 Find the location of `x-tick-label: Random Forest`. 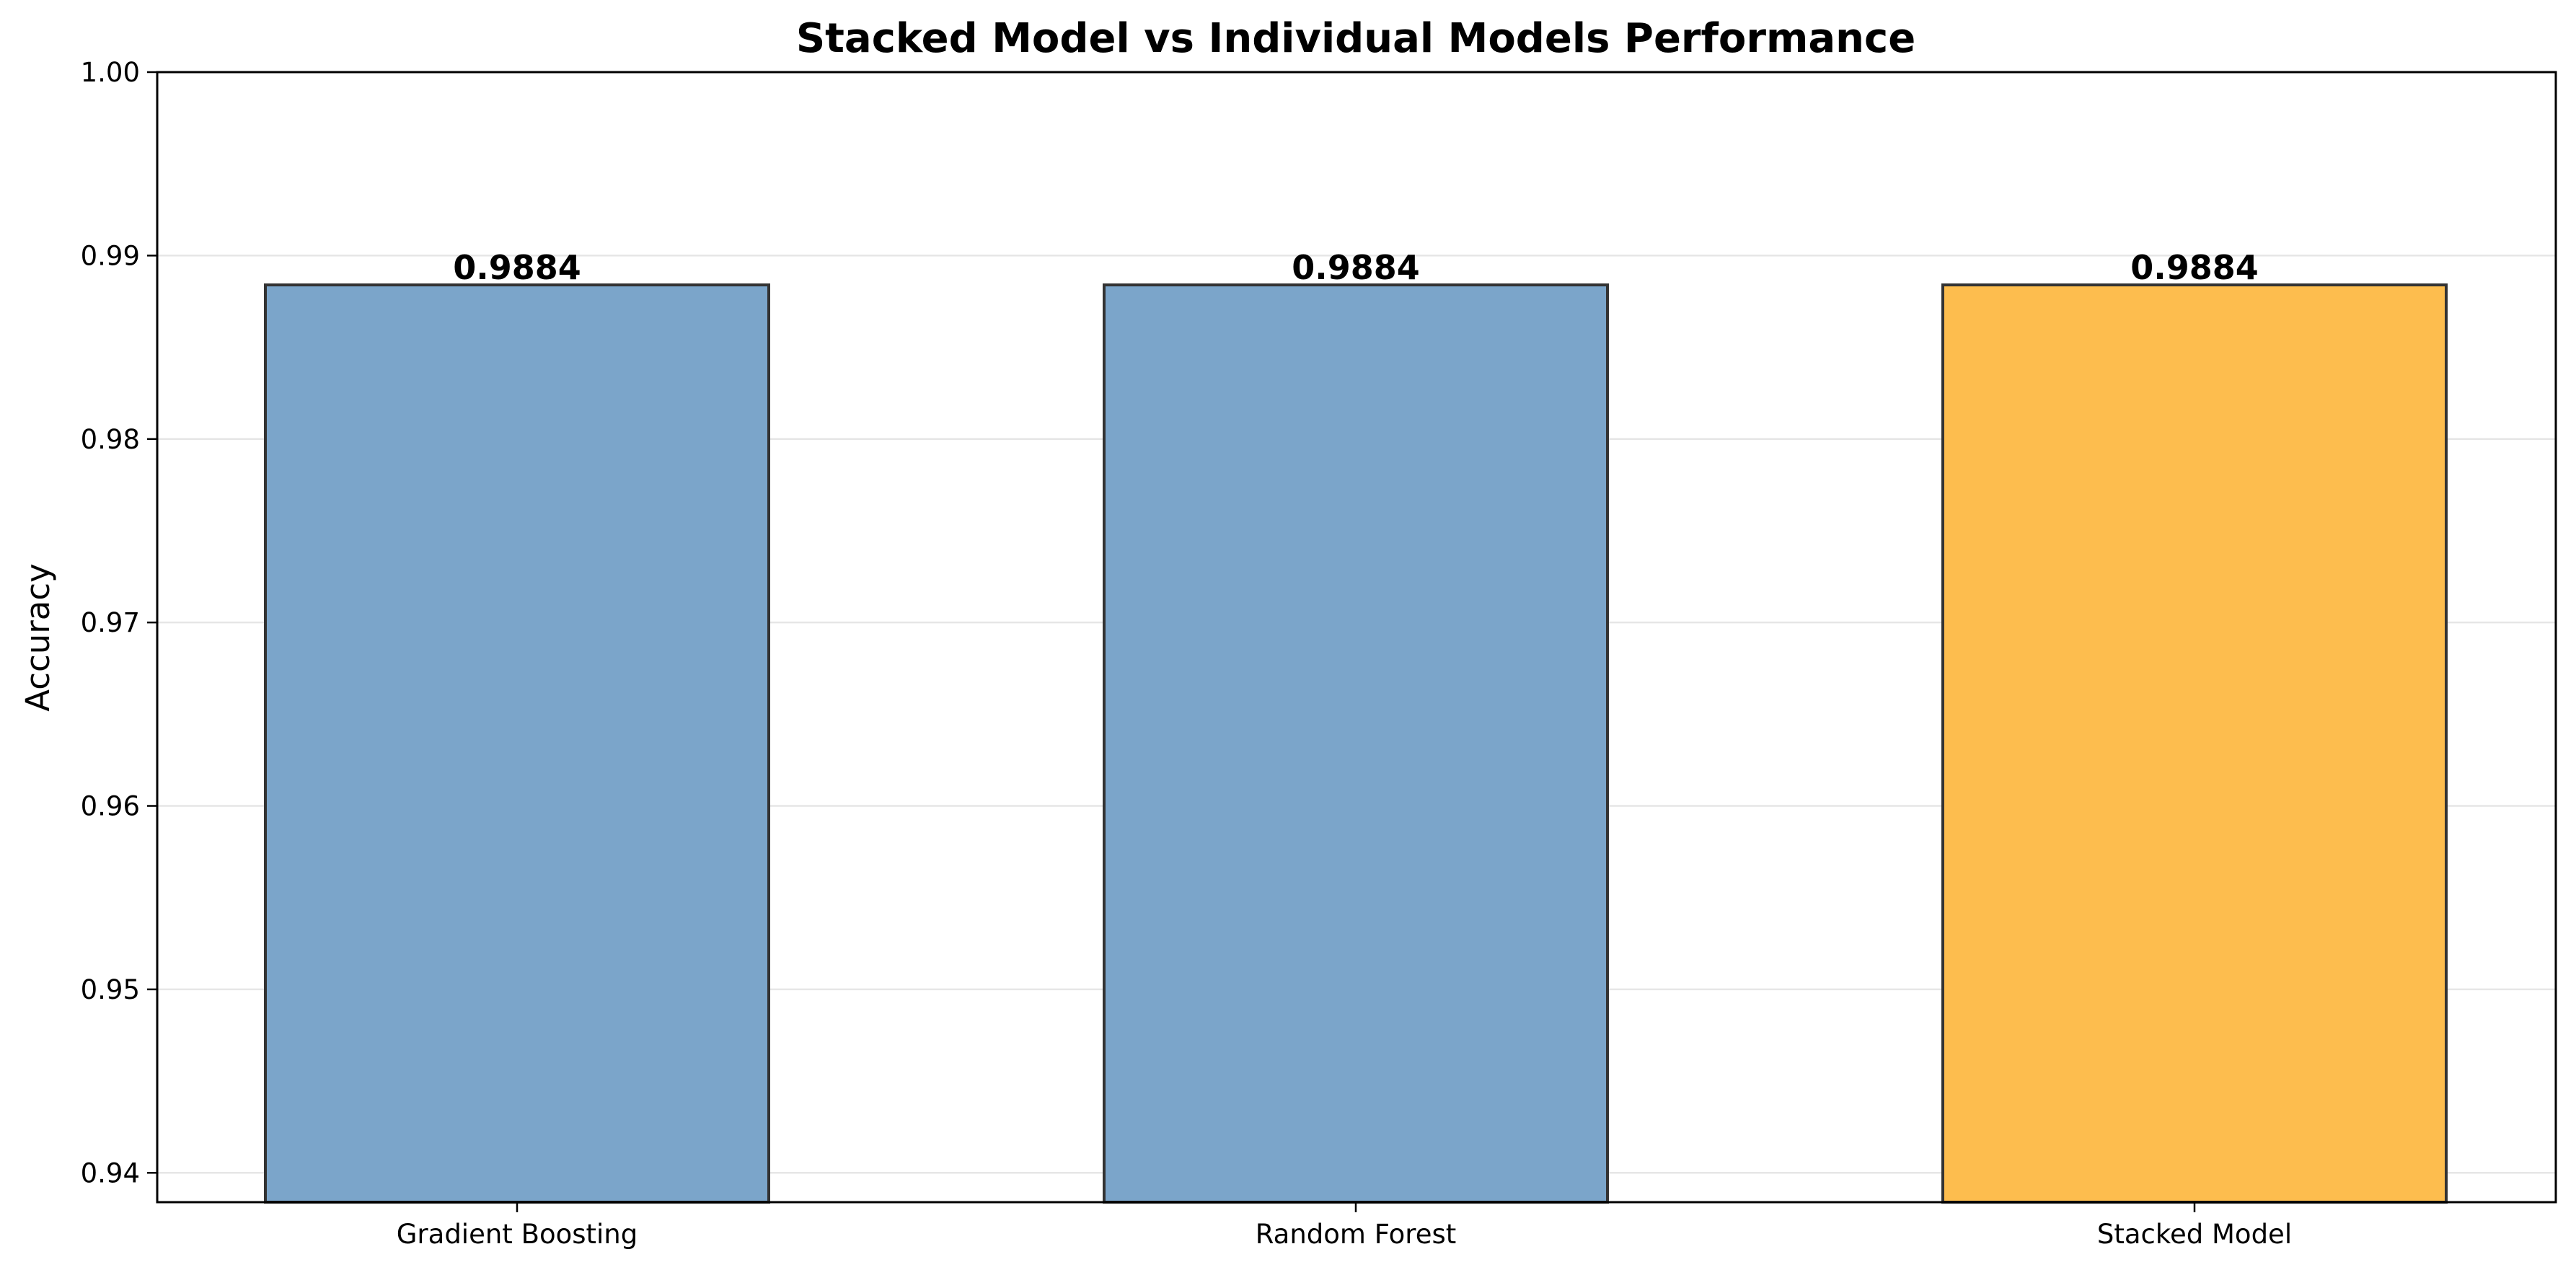

x-tick-label: Random Forest is located at coordinates (1356, 1234).